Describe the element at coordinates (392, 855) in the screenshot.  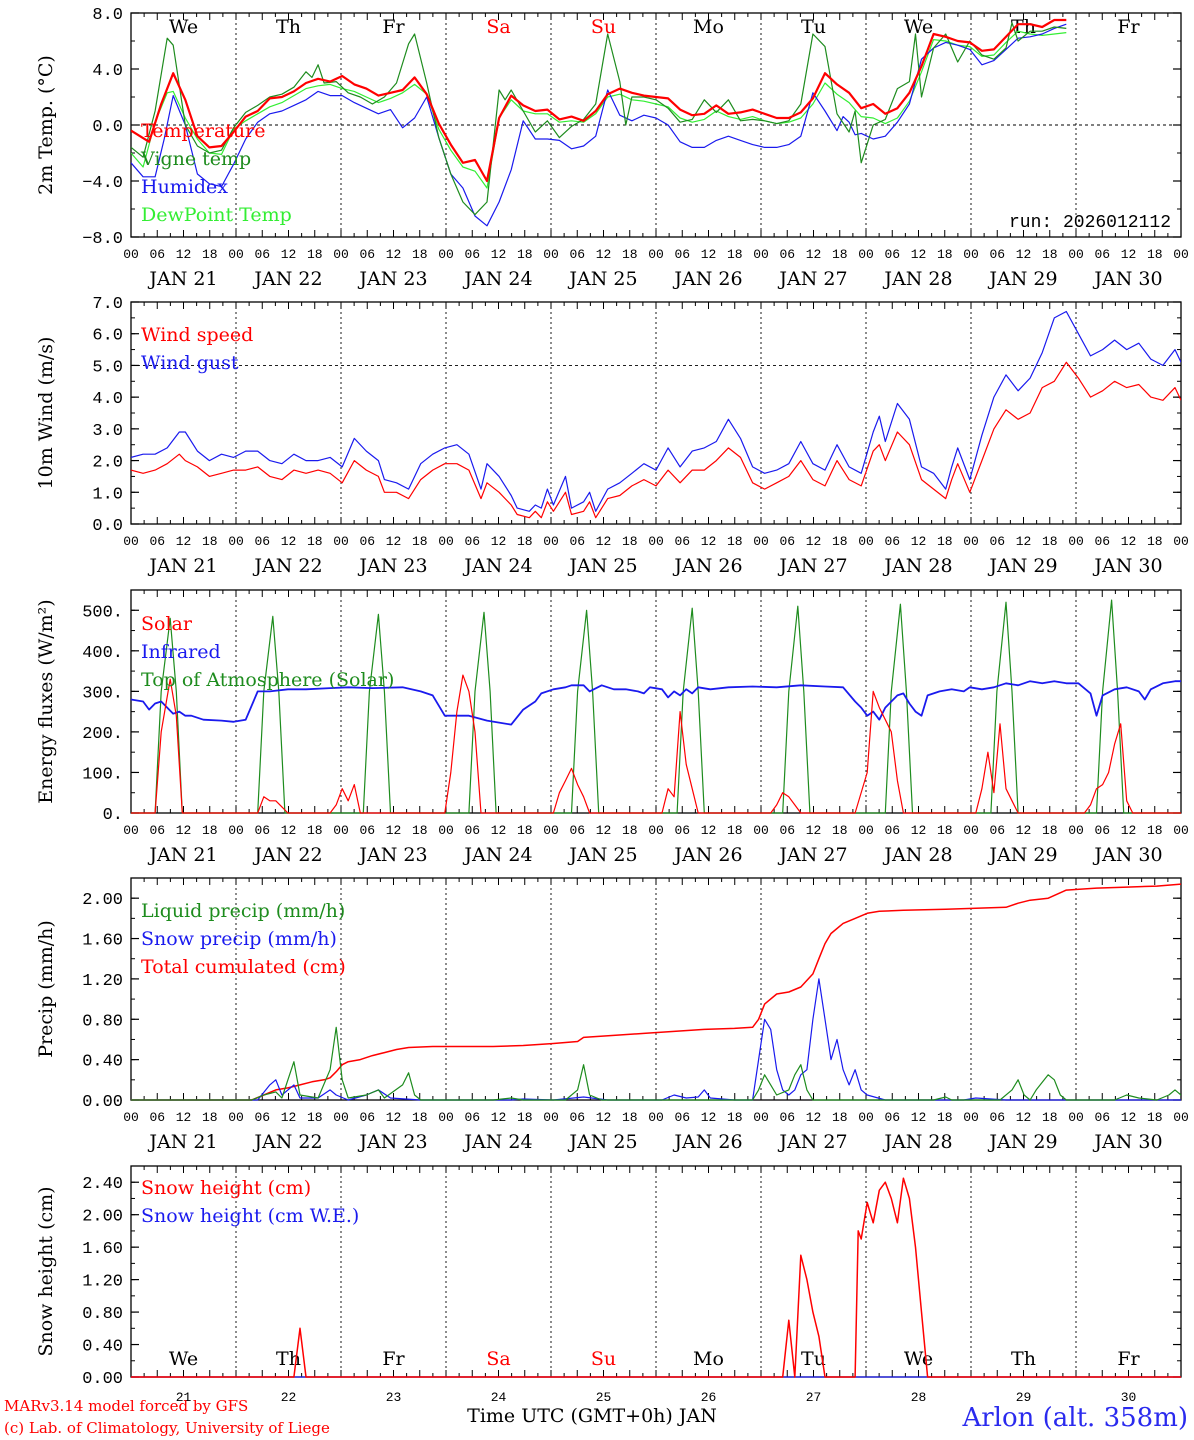
I see `date-label: JAN 23` at that location.